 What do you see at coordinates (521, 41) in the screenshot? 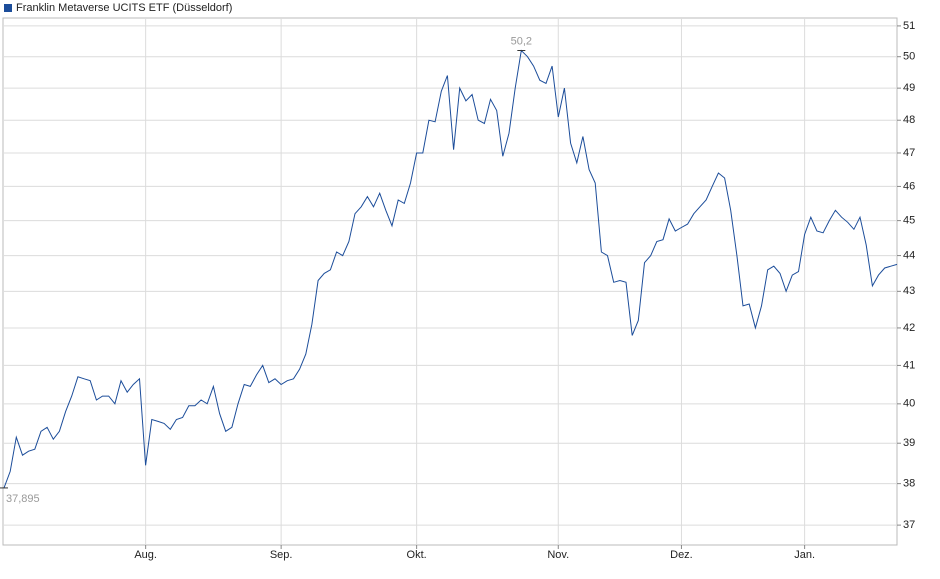
I see `value-label: 50,2` at bounding box center [521, 41].